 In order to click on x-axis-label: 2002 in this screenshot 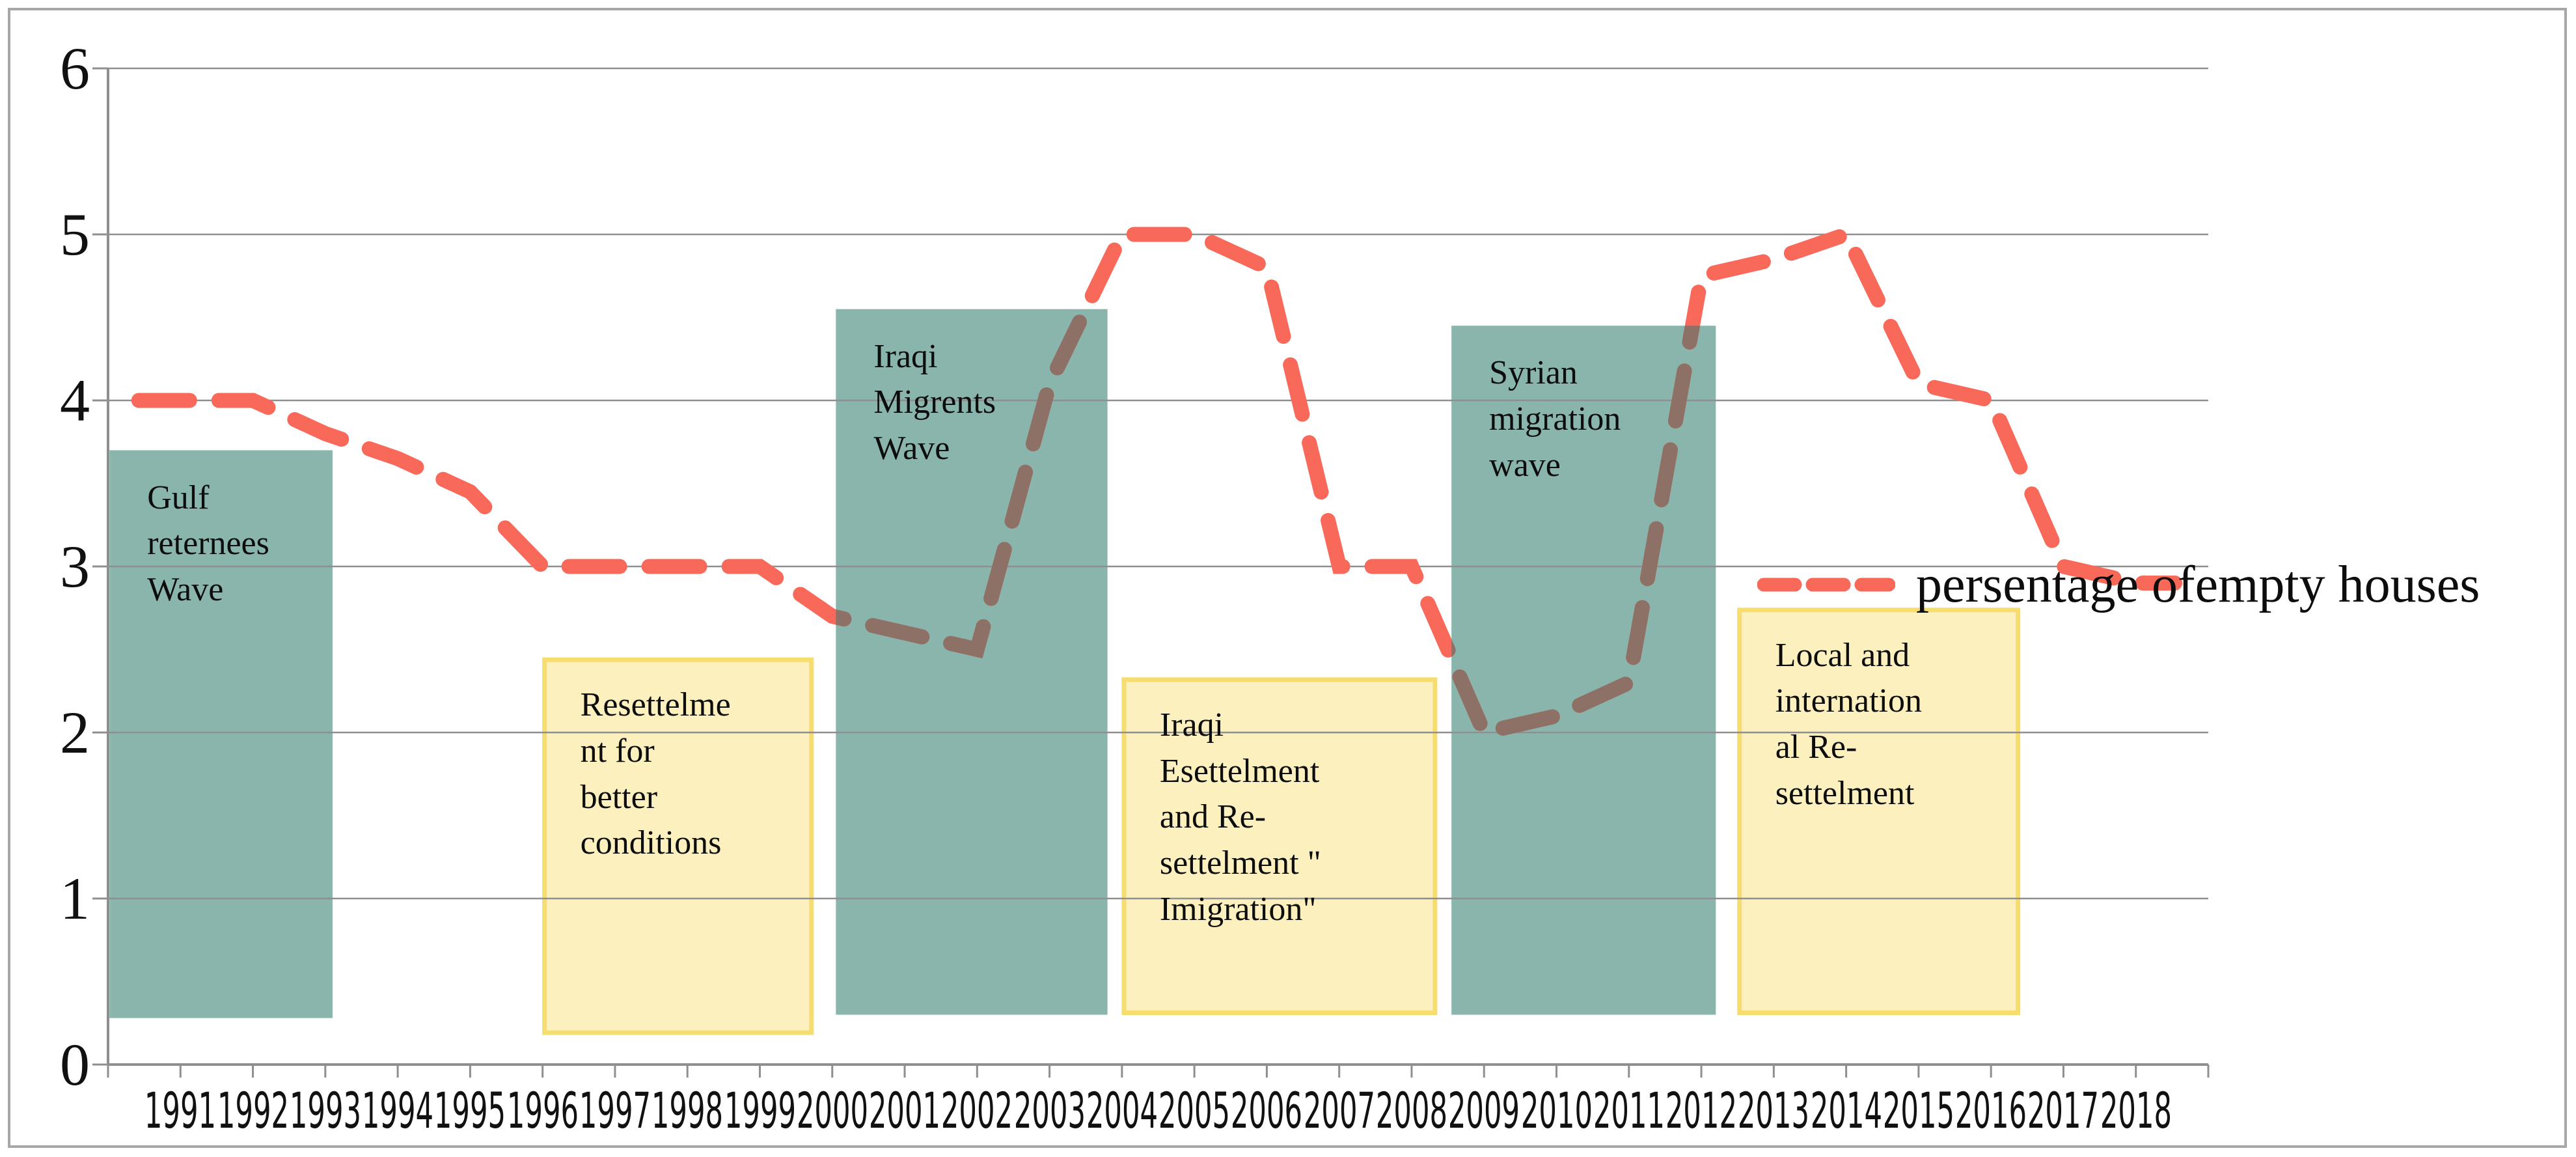, I will do `click(977, 1110)`.